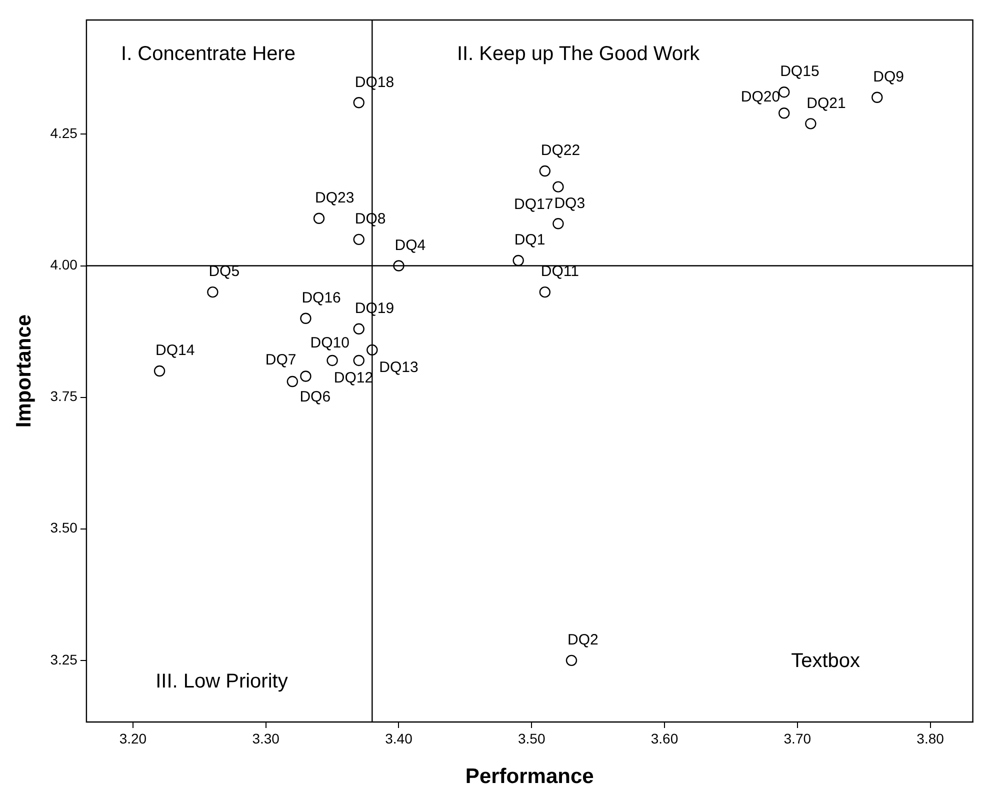 The height and width of the screenshot is (802, 987). What do you see at coordinates (582, 640) in the screenshot?
I see `data-label: DQ2` at bounding box center [582, 640].